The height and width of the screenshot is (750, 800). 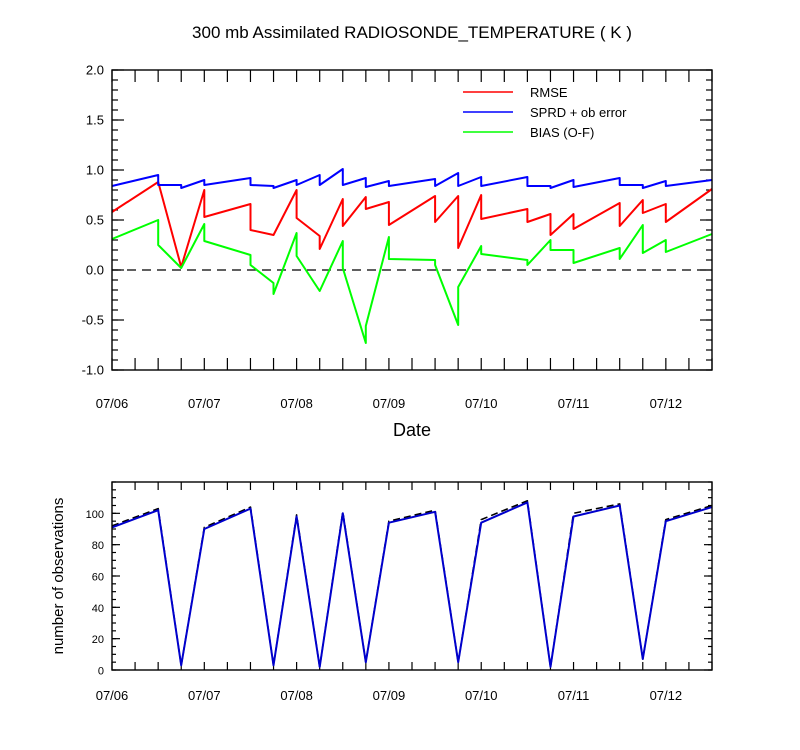 I want to click on y-tick-label: 1.5, so click(x=95, y=120).